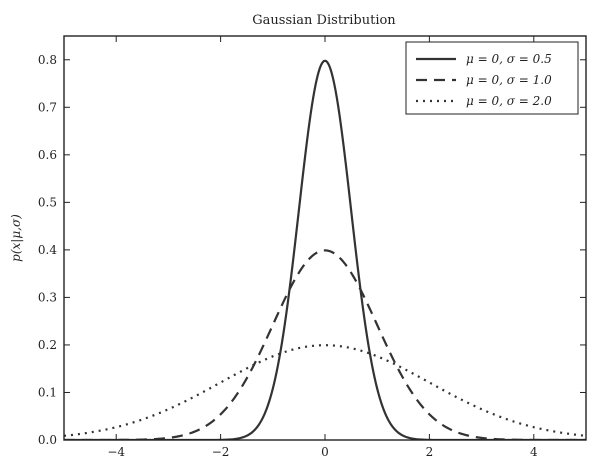  Describe the element at coordinates (509, 59) in the screenshot. I see `legend-entry: μ = 0, σ = 0.5` at that location.